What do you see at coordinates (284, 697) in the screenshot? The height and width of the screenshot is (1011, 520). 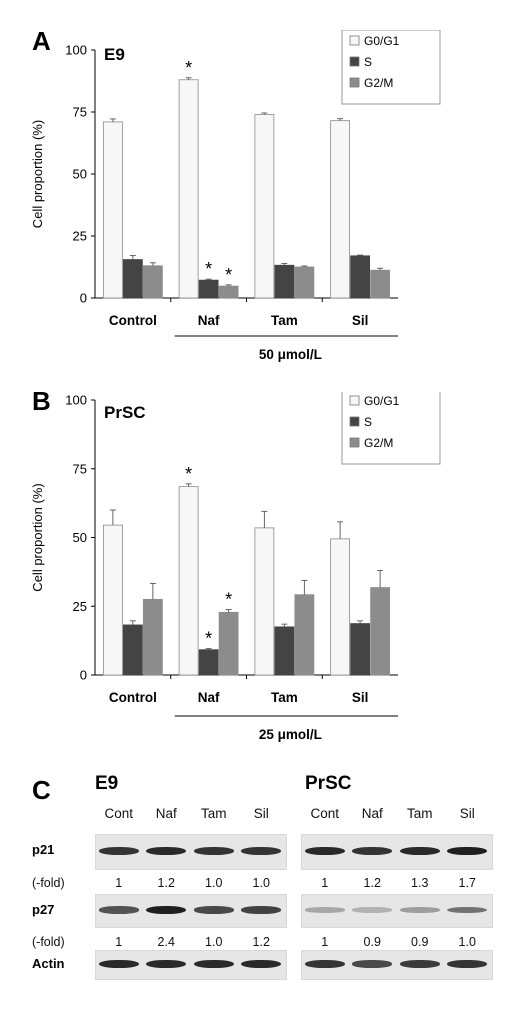 I see `chart-b-category-label-2: Tam` at bounding box center [284, 697].